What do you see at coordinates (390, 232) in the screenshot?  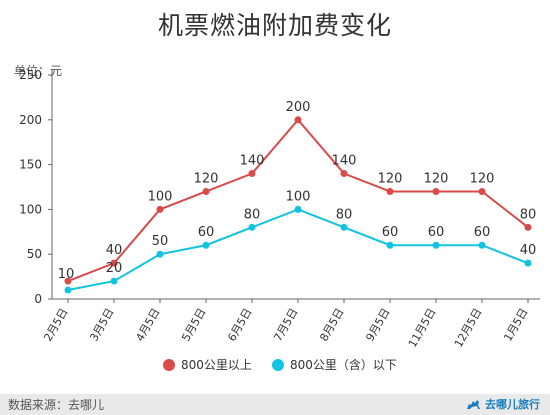 I see `data-label-s1-7: 60` at bounding box center [390, 232].